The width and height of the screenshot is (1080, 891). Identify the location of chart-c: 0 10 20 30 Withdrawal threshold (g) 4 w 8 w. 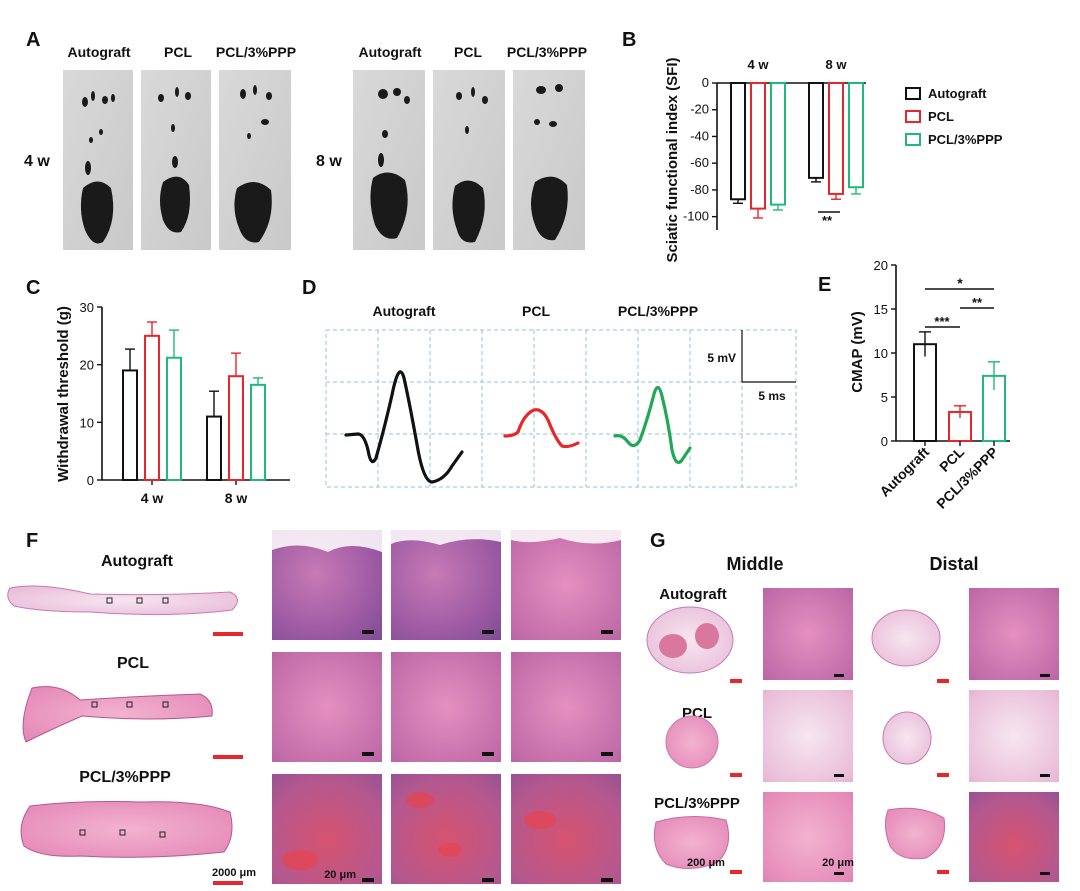
(172, 403).